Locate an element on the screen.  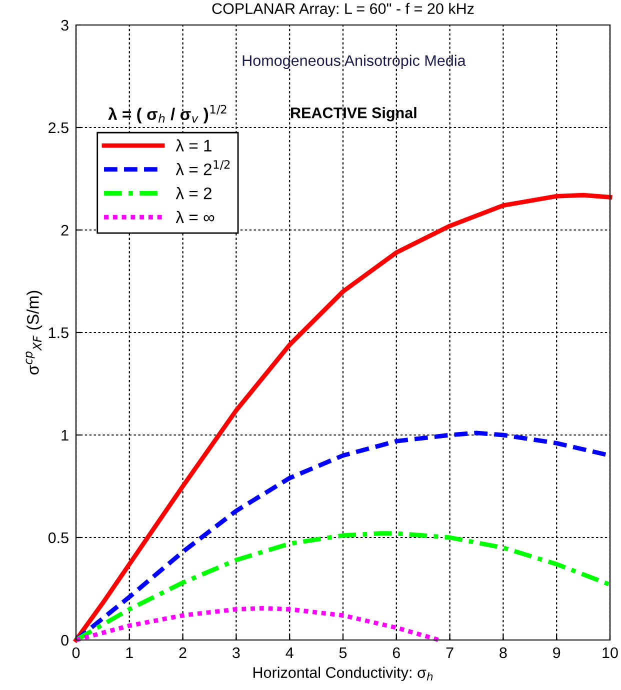
y-tick-label: 0 is located at coordinates (64, 640).